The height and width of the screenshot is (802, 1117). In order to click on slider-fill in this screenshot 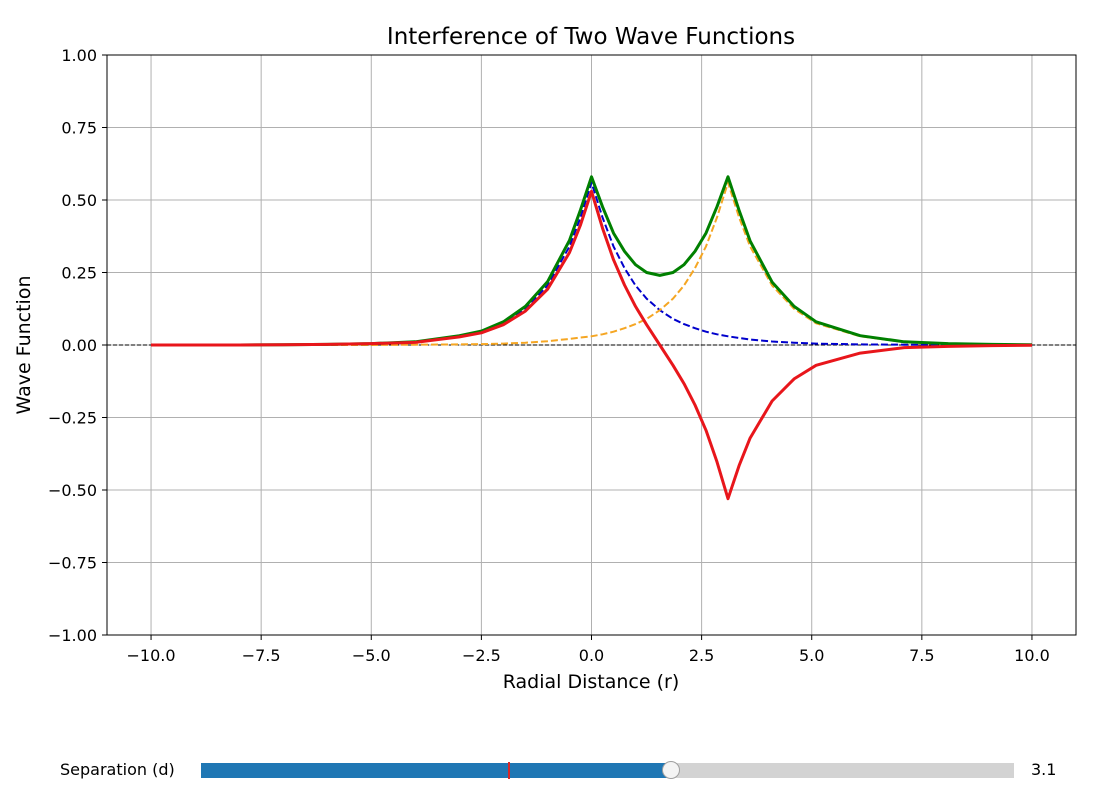, I will do `click(436, 770)`.